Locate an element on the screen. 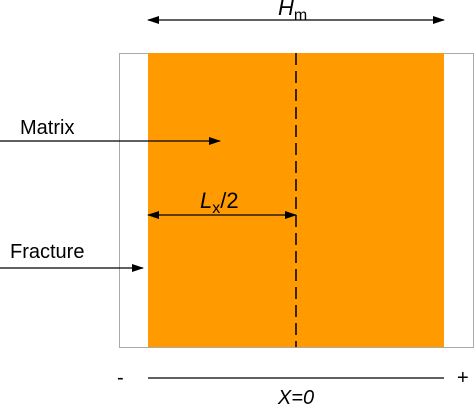 This screenshot has width=474, height=410. half-length-suffix: /2 is located at coordinates (229, 200).